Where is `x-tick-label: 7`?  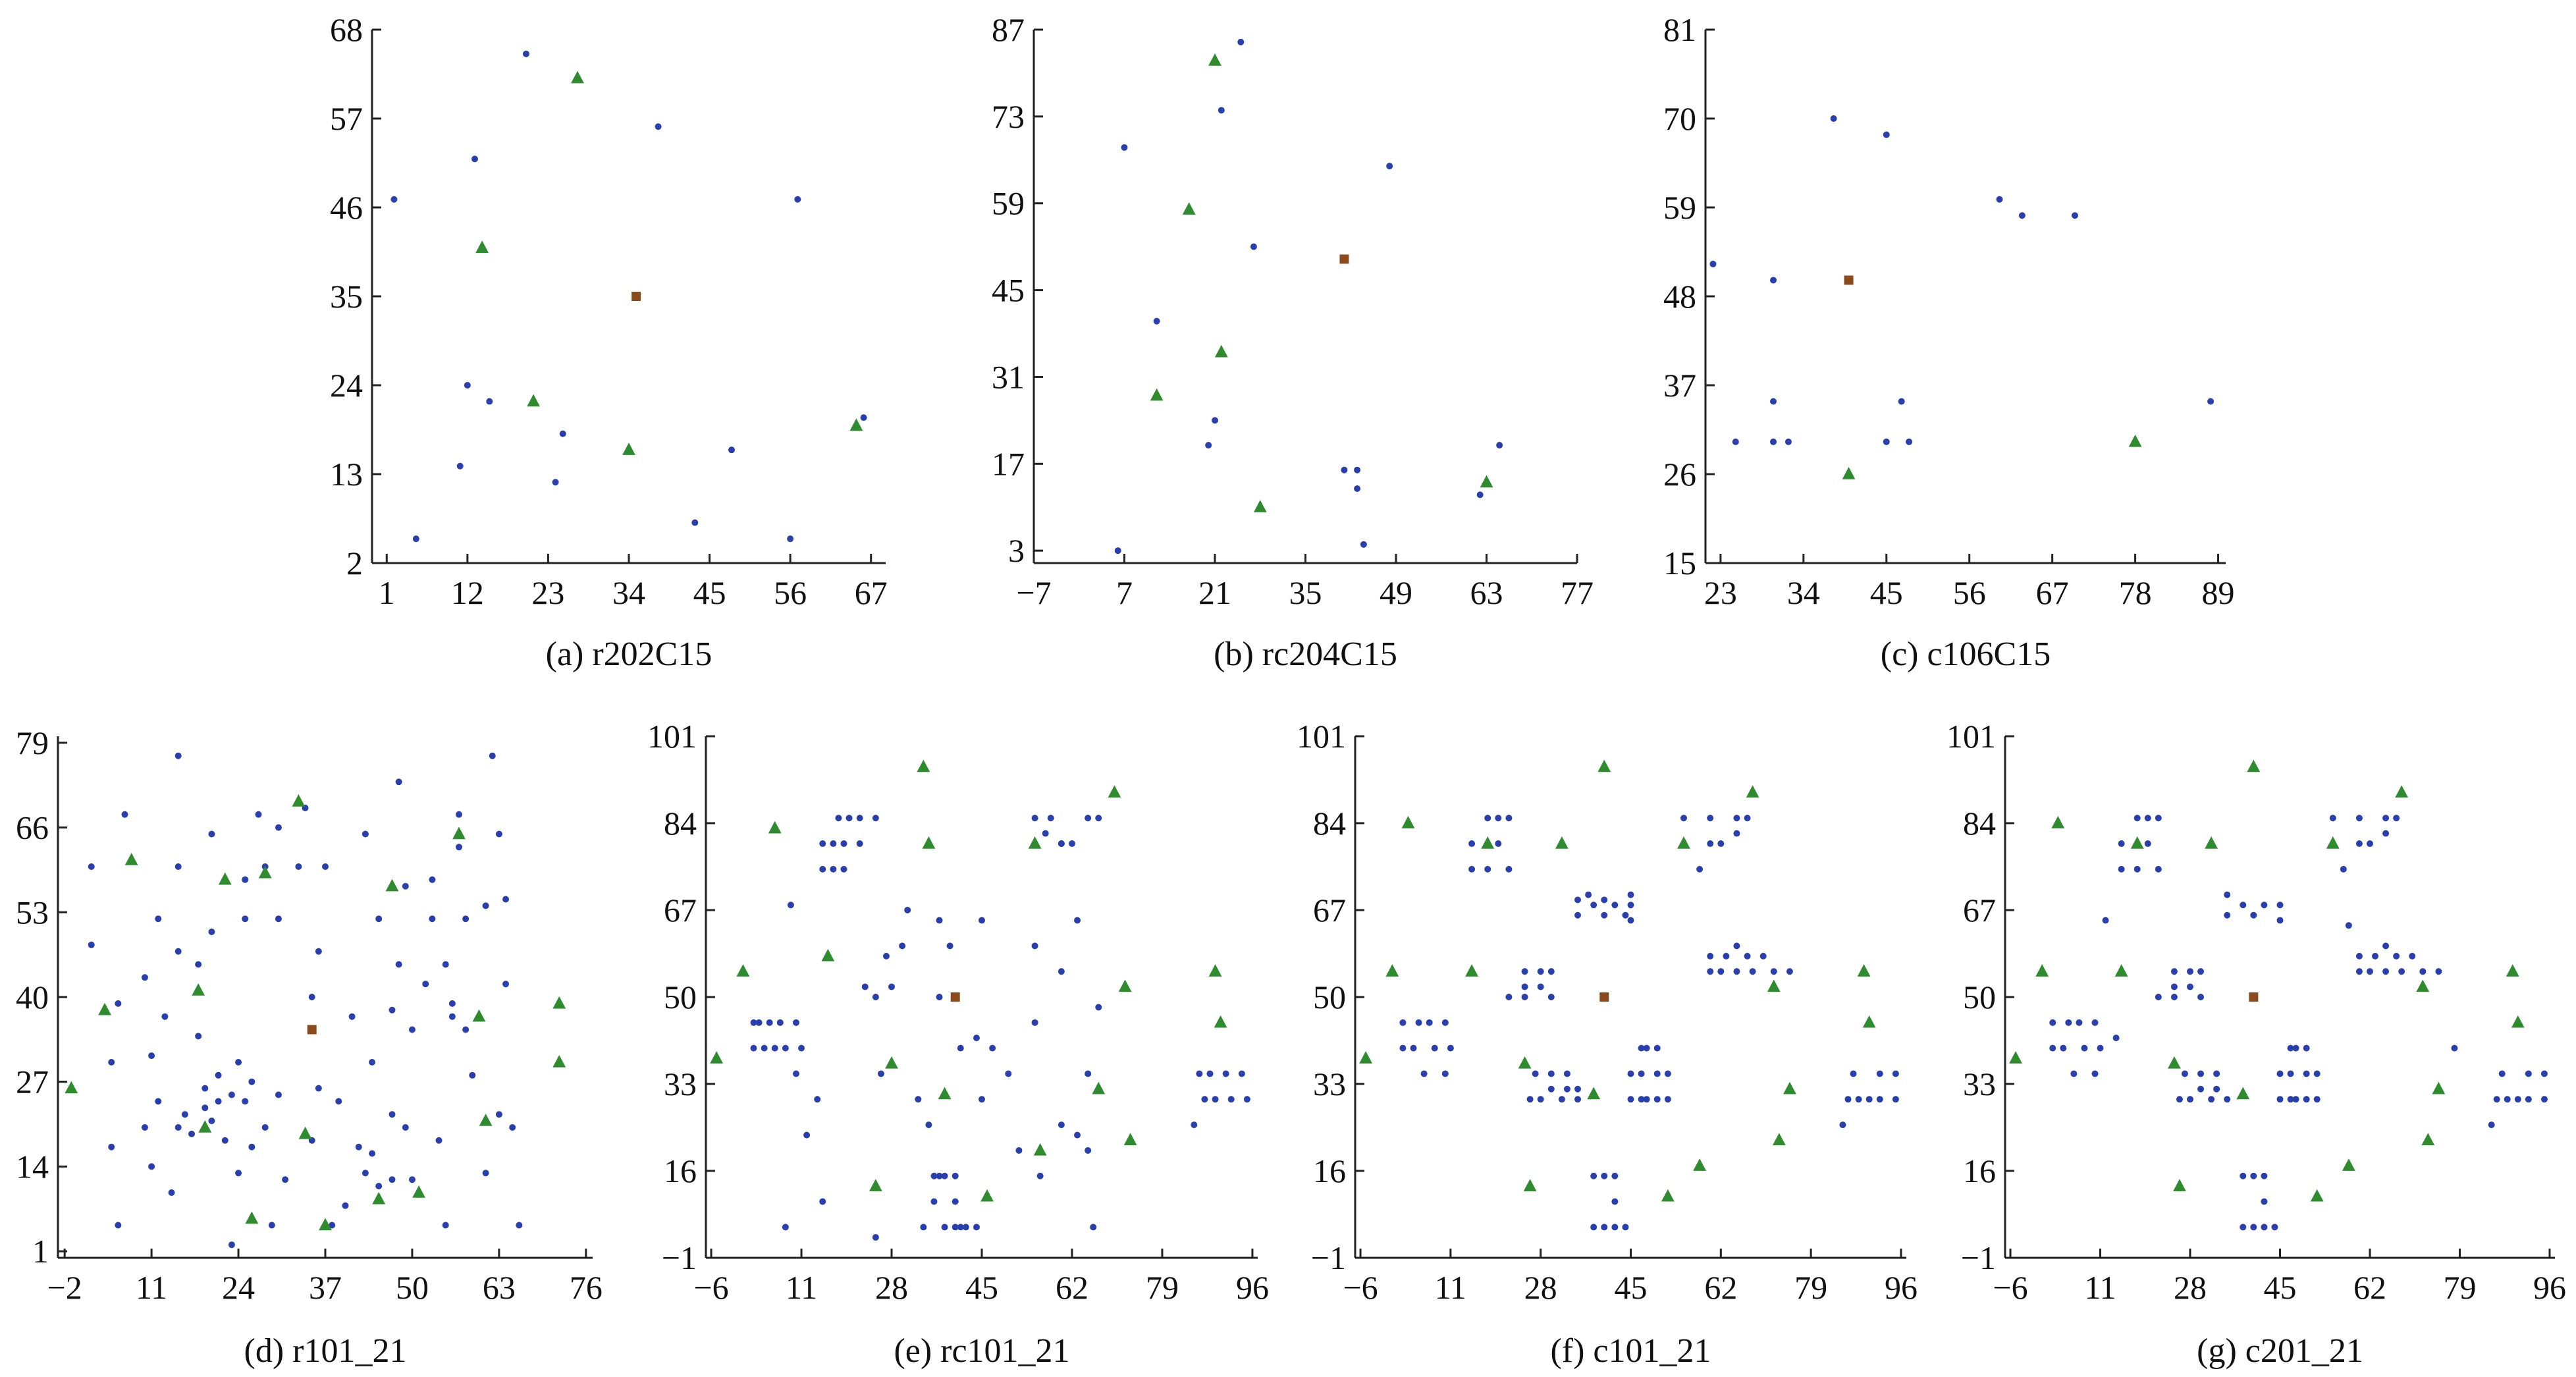 x-tick-label: 7 is located at coordinates (1124, 593).